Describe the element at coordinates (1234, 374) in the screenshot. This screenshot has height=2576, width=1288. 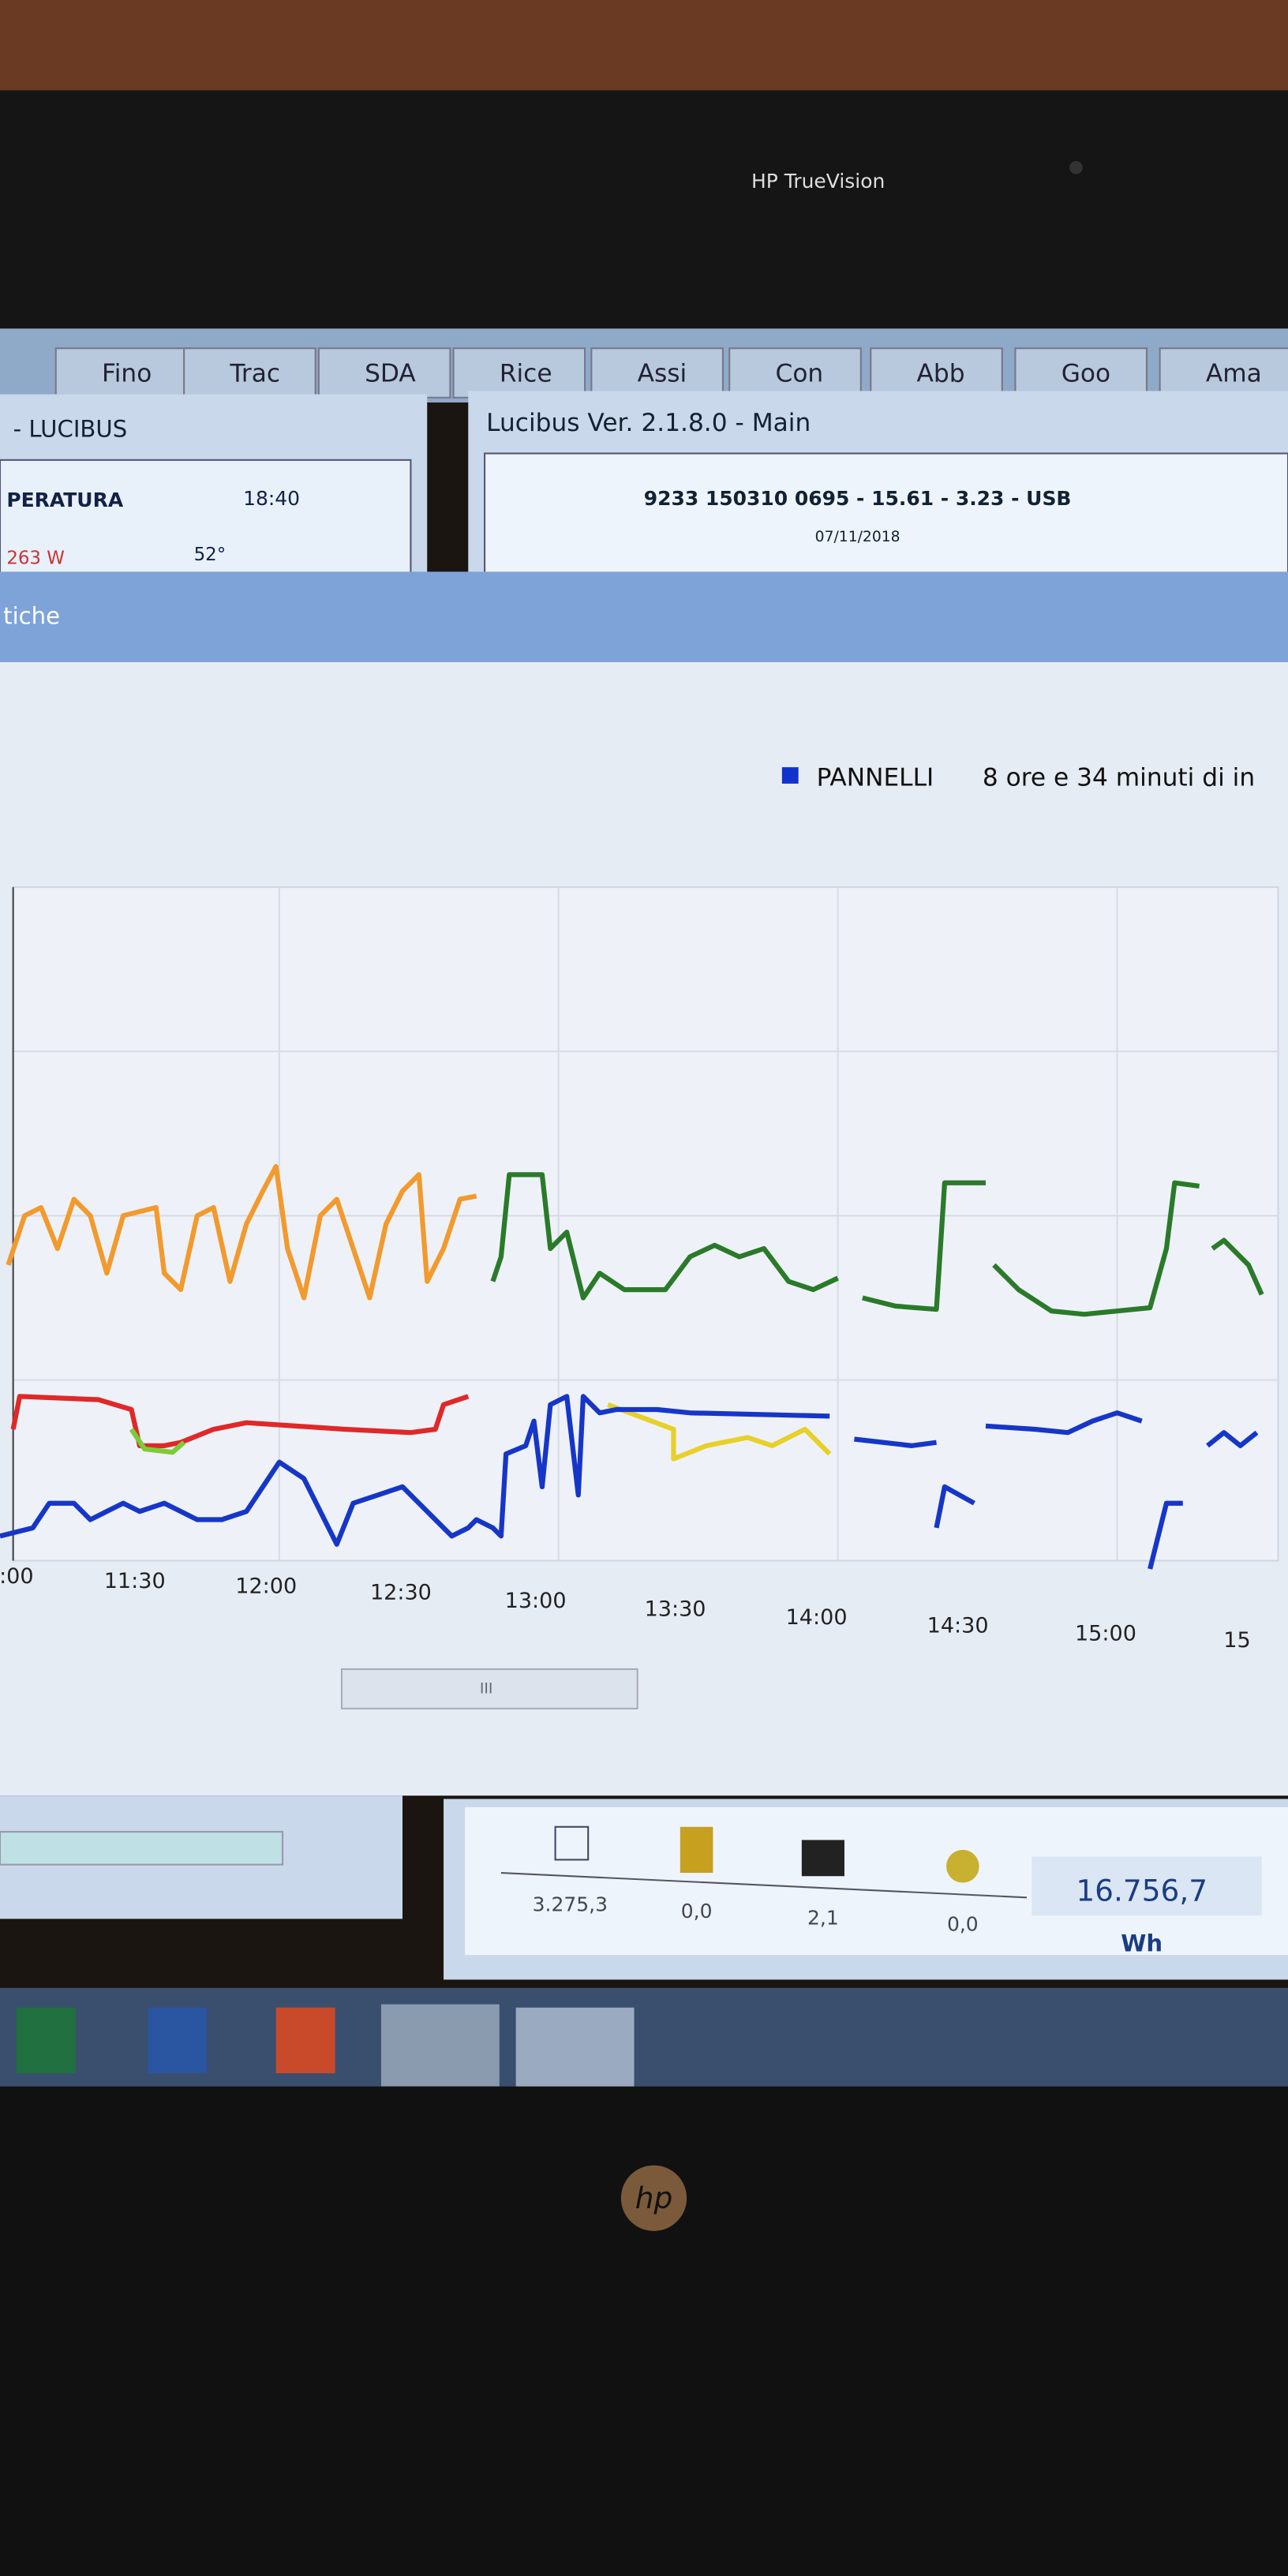
I see `browser-tab-label: Ama` at that location.